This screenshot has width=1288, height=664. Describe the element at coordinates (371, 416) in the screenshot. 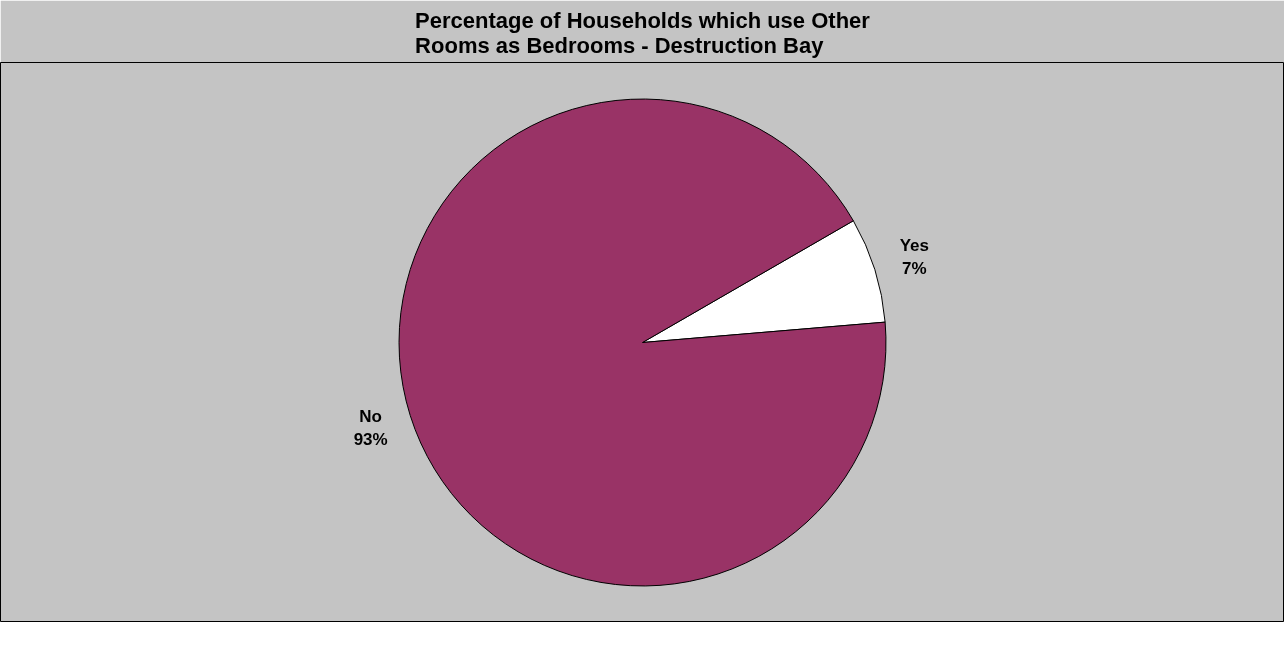

I see `slice-label: No` at that location.